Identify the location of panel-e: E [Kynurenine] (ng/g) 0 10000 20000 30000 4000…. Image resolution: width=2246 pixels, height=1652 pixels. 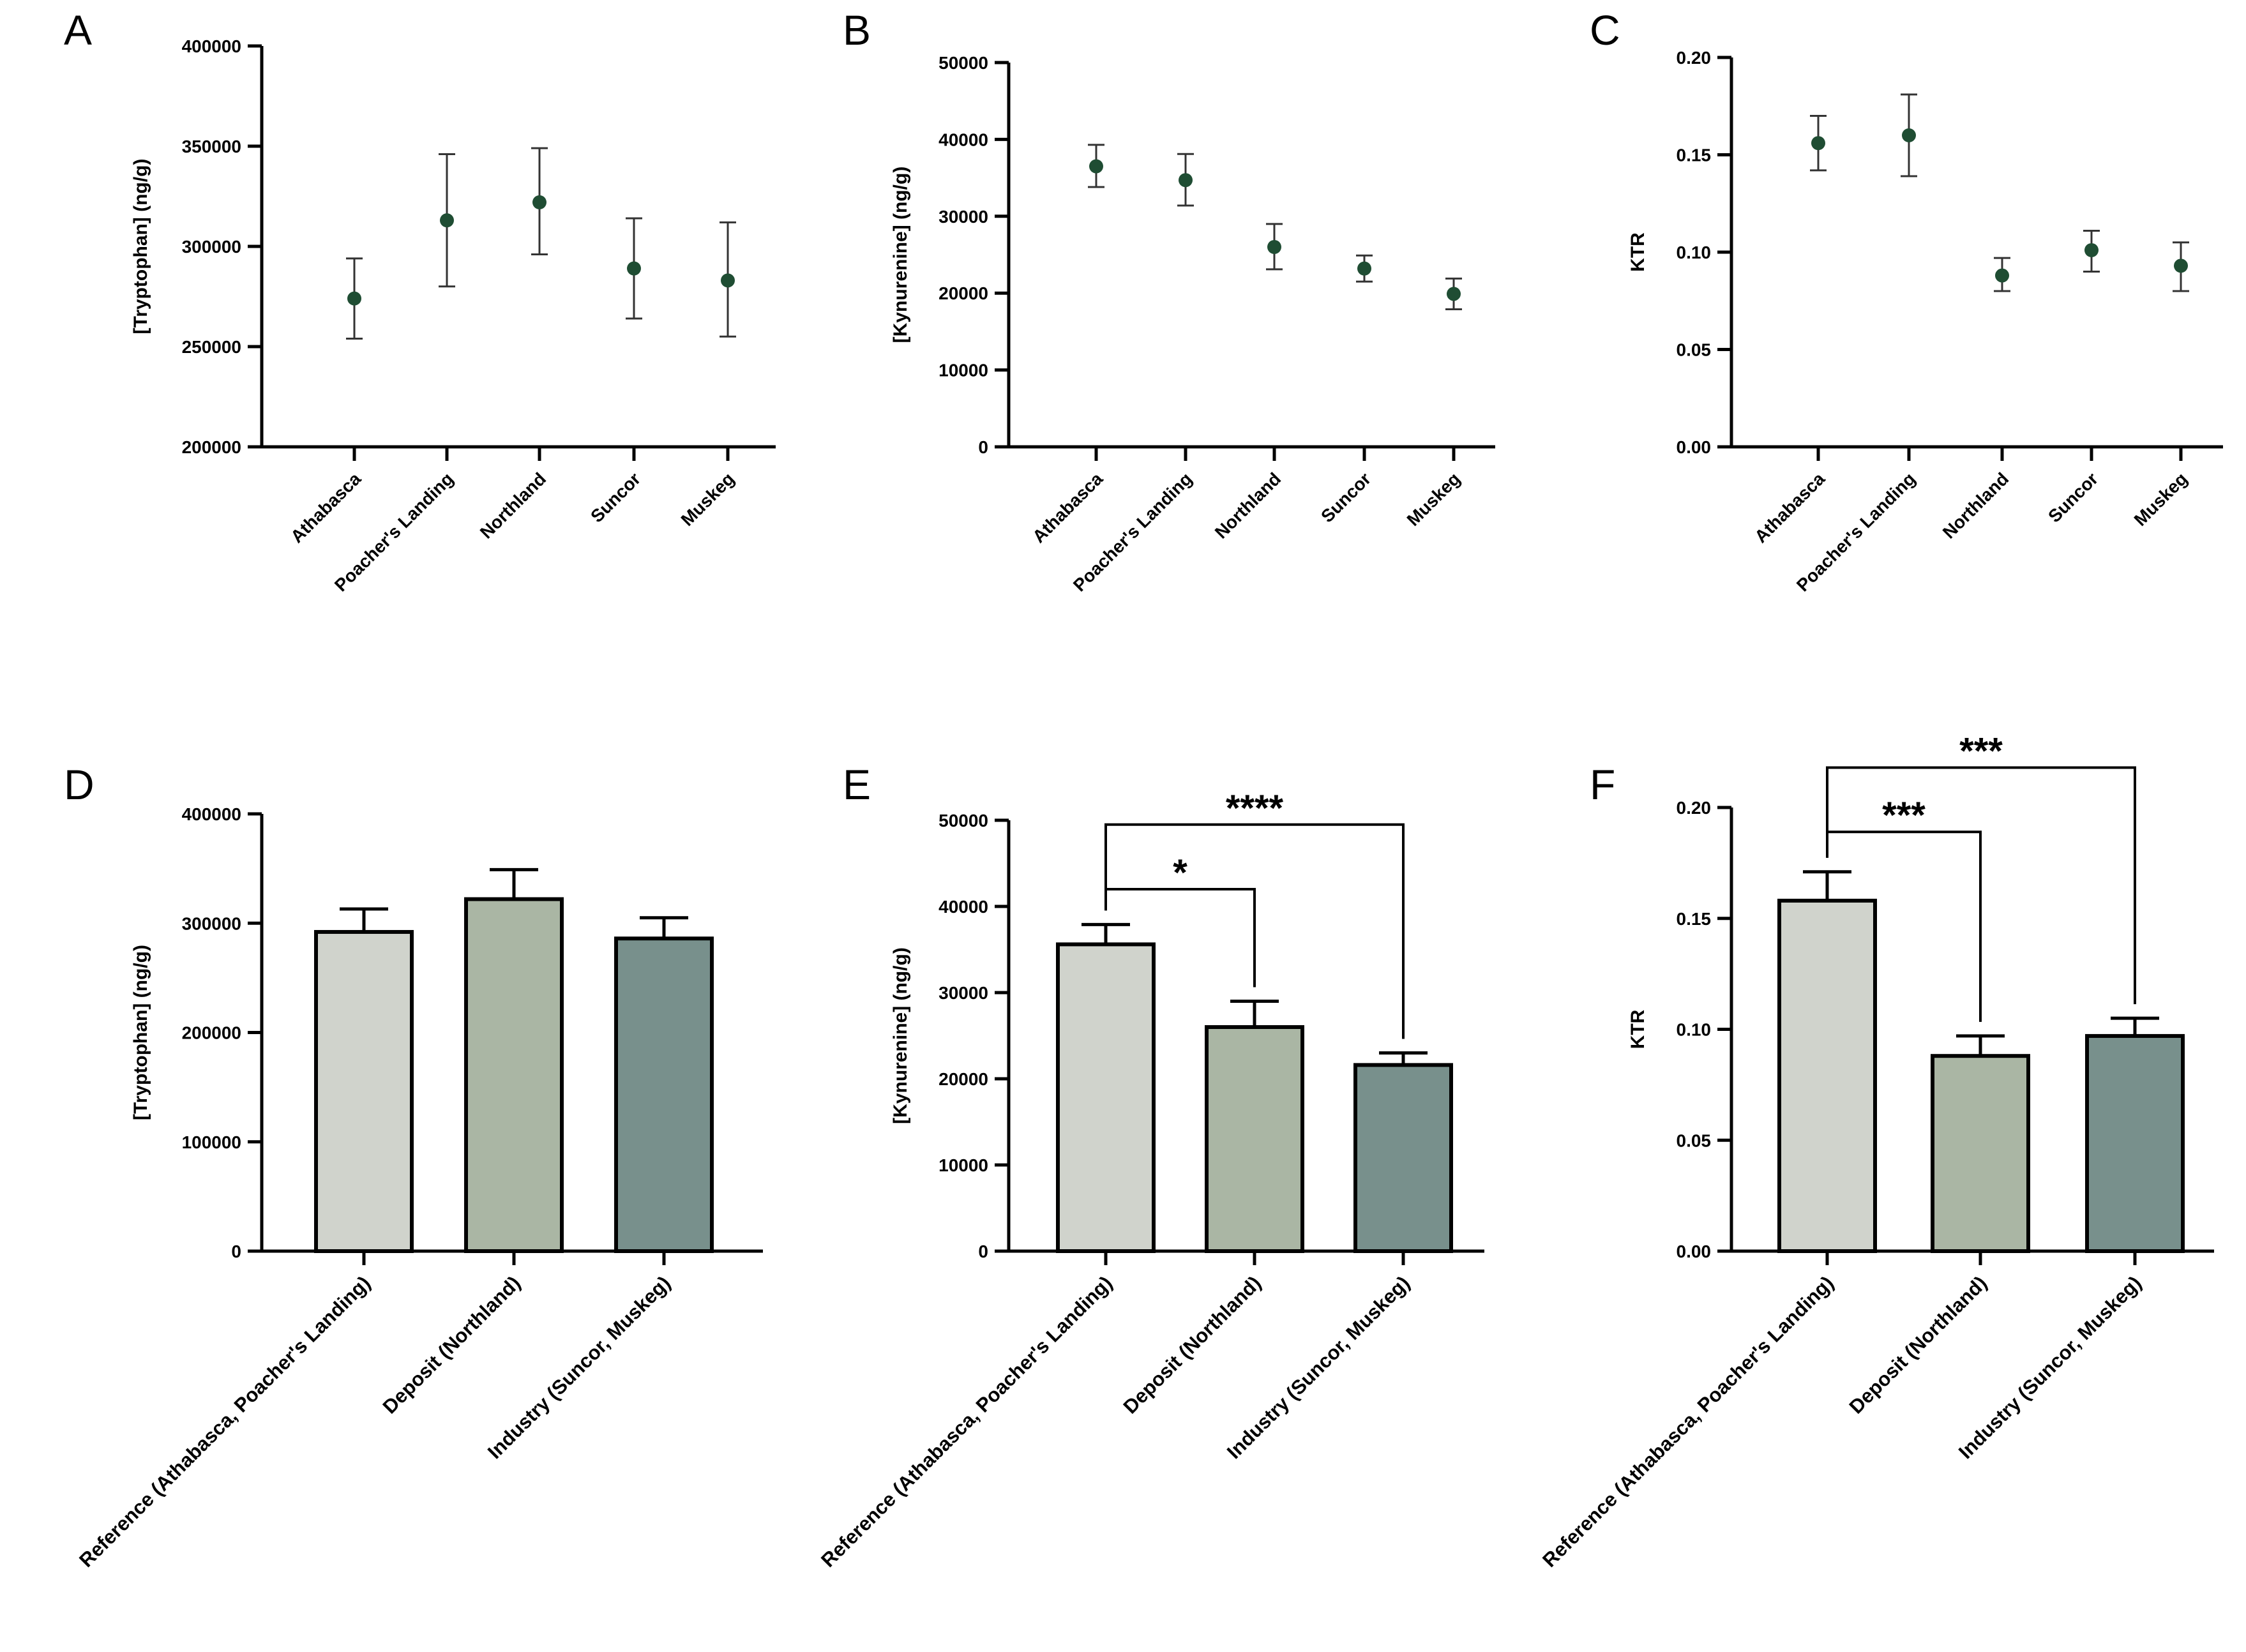
(1150, 1166).